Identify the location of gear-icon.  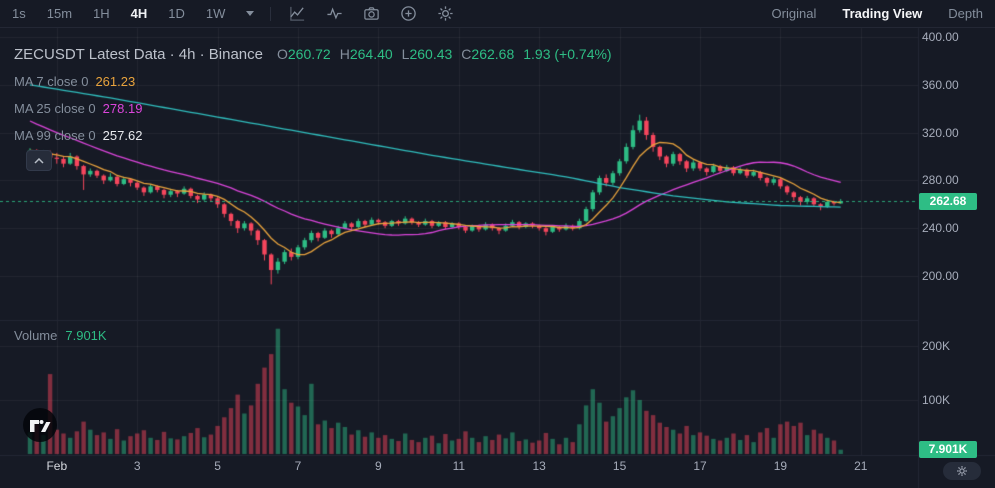
(445, 13).